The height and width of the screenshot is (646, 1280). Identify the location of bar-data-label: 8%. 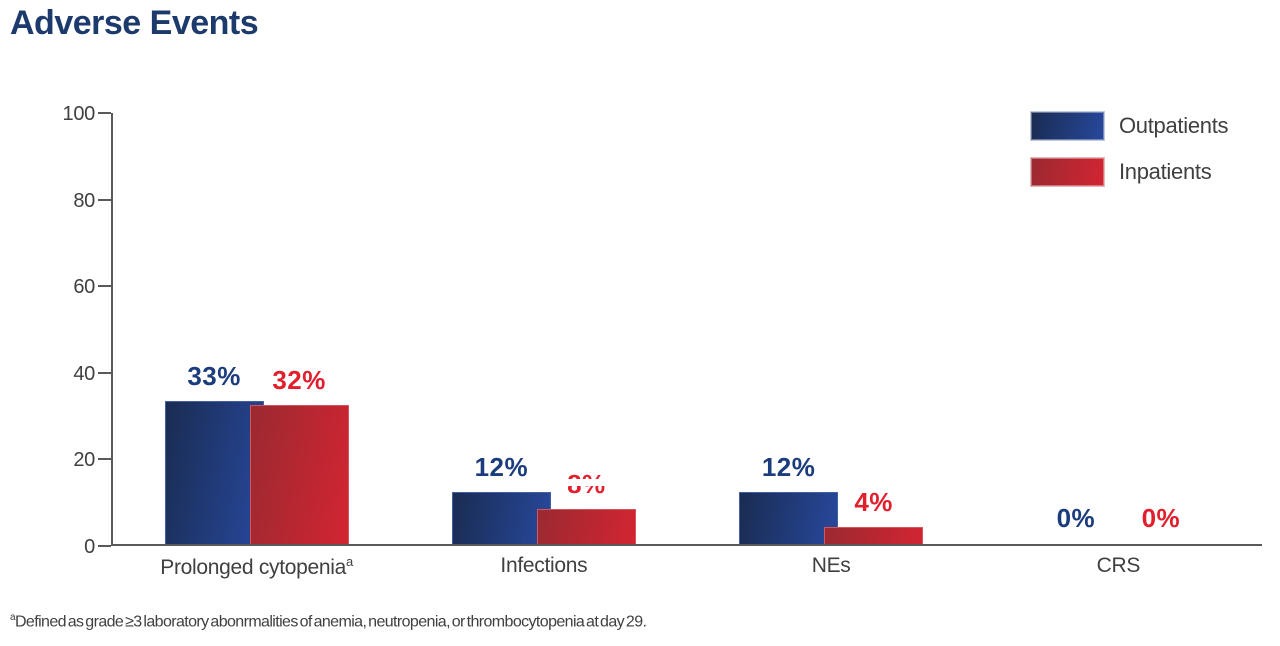
(586, 484).